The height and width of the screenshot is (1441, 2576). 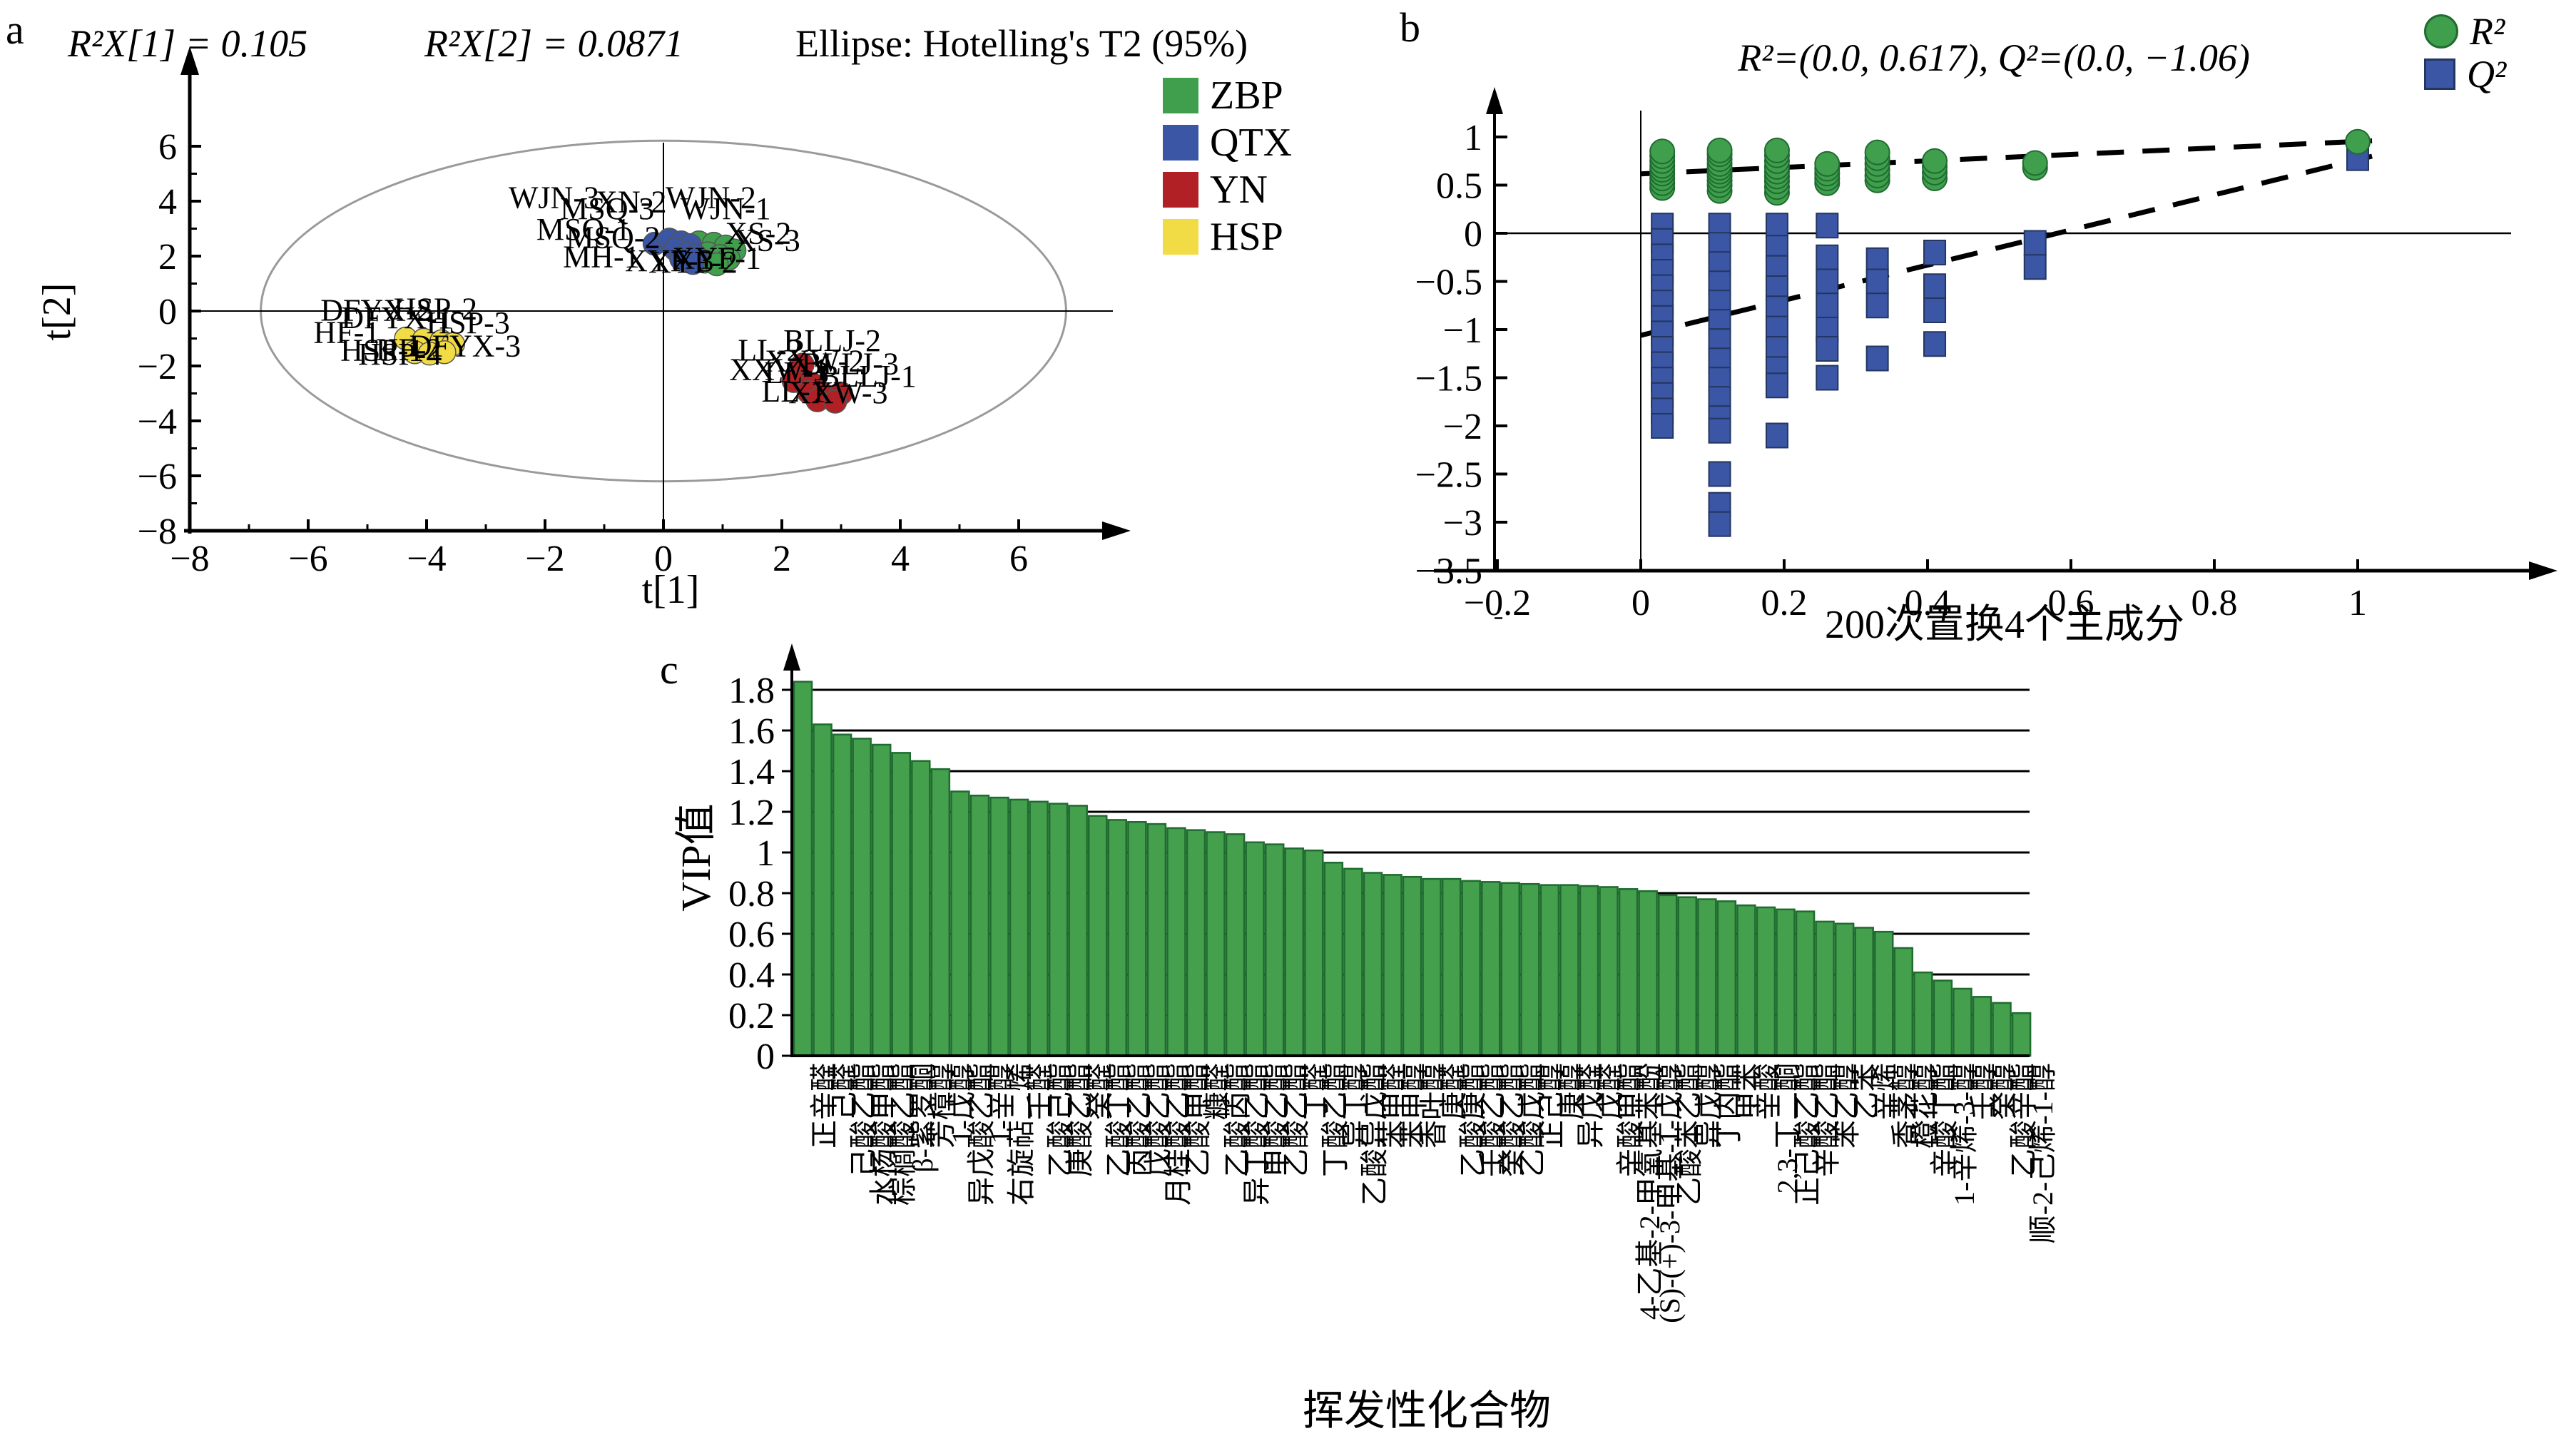 What do you see at coordinates (1462, 330) in the screenshot?
I see `y-tick-label: −1` at bounding box center [1462, 330].